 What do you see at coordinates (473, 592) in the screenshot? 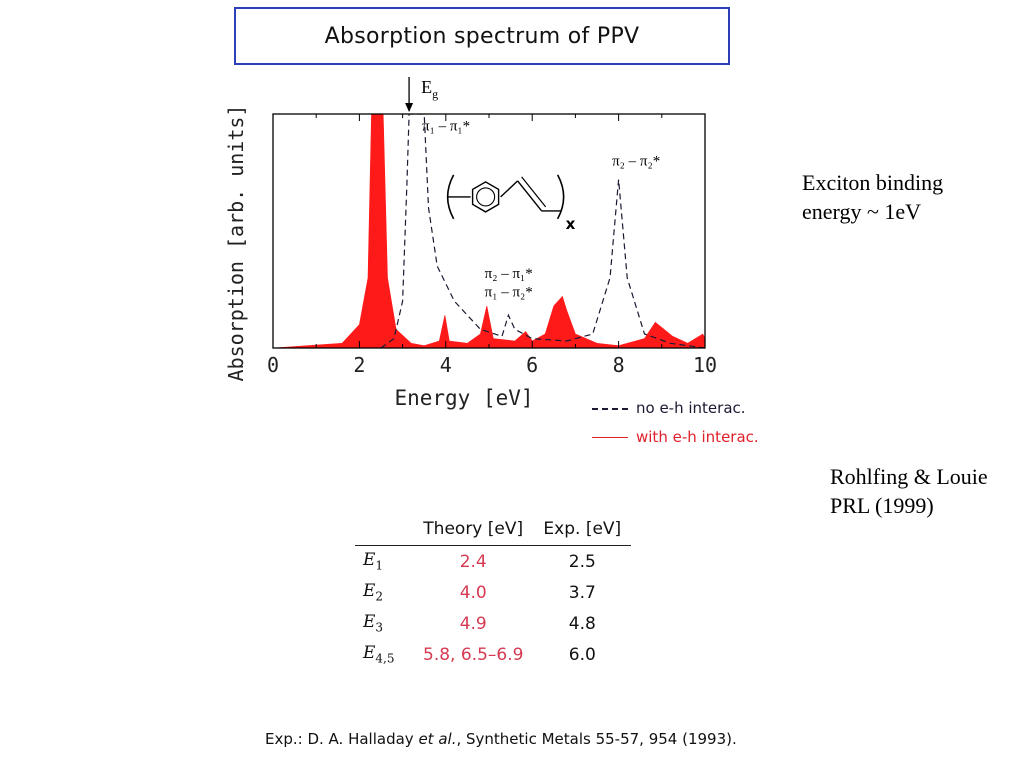
I see `theory-value: 4.0` at bounding box center [473, 592].